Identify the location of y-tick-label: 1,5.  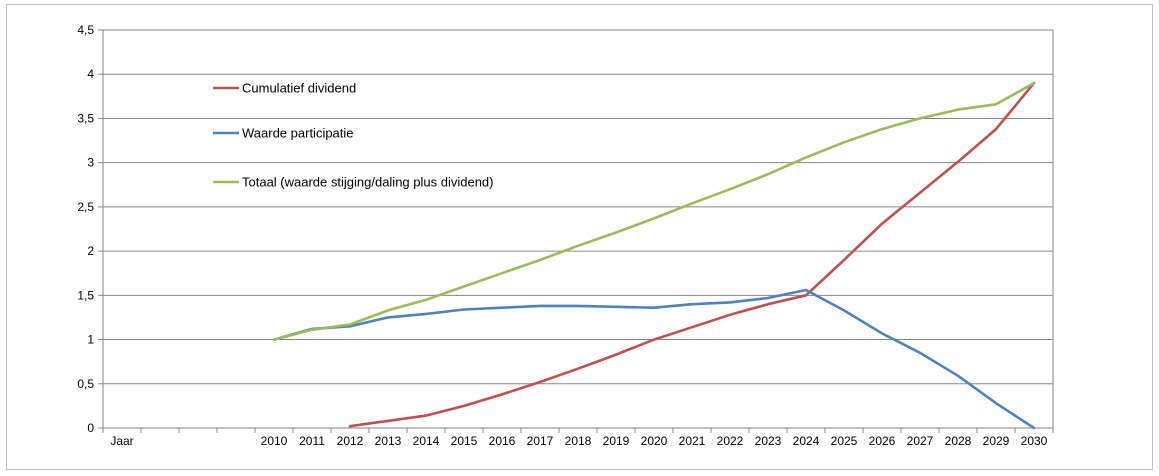
(85, 295).